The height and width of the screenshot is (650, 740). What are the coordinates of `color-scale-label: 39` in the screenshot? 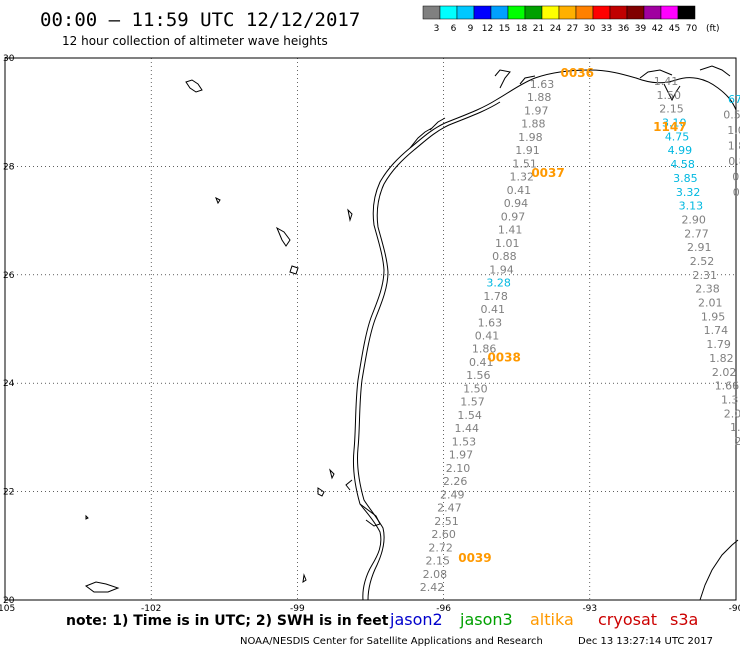 It's located at (641, 29).